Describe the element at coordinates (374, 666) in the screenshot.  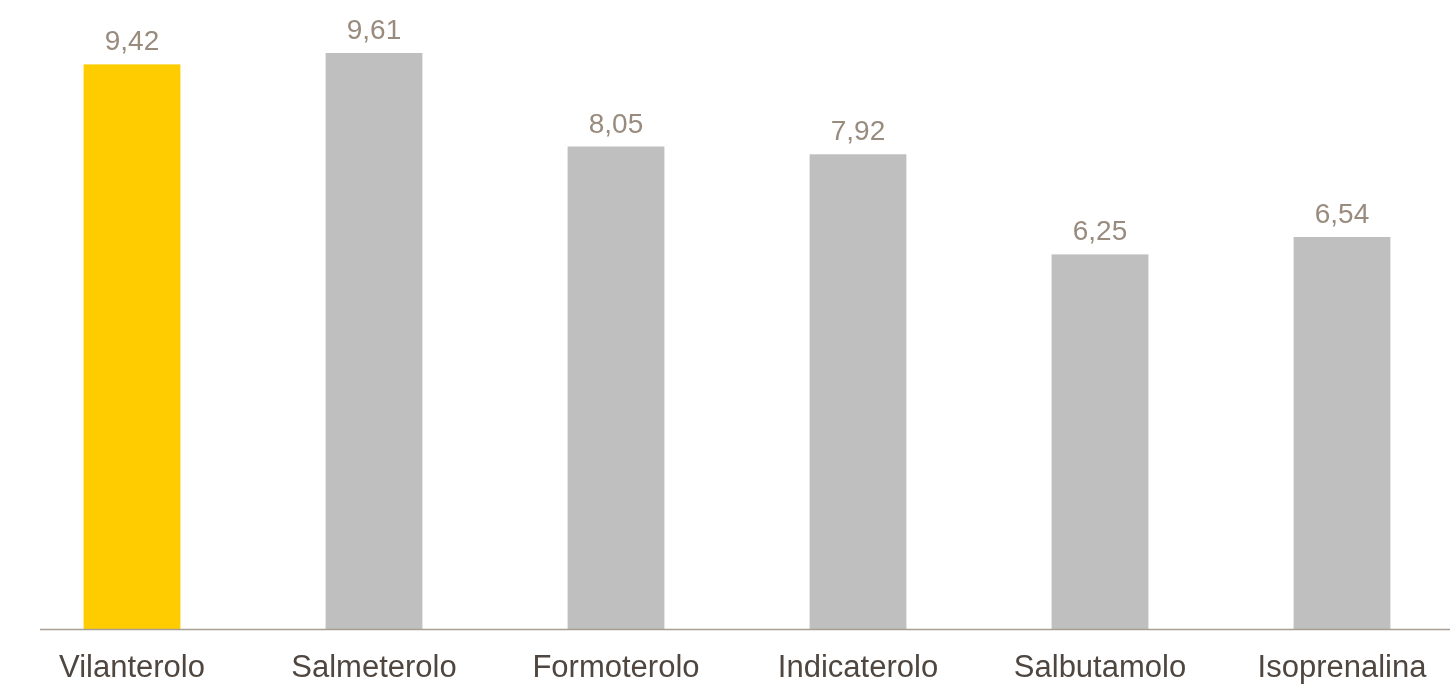
I see `x-tick-label: Salmeterolo` at that location.